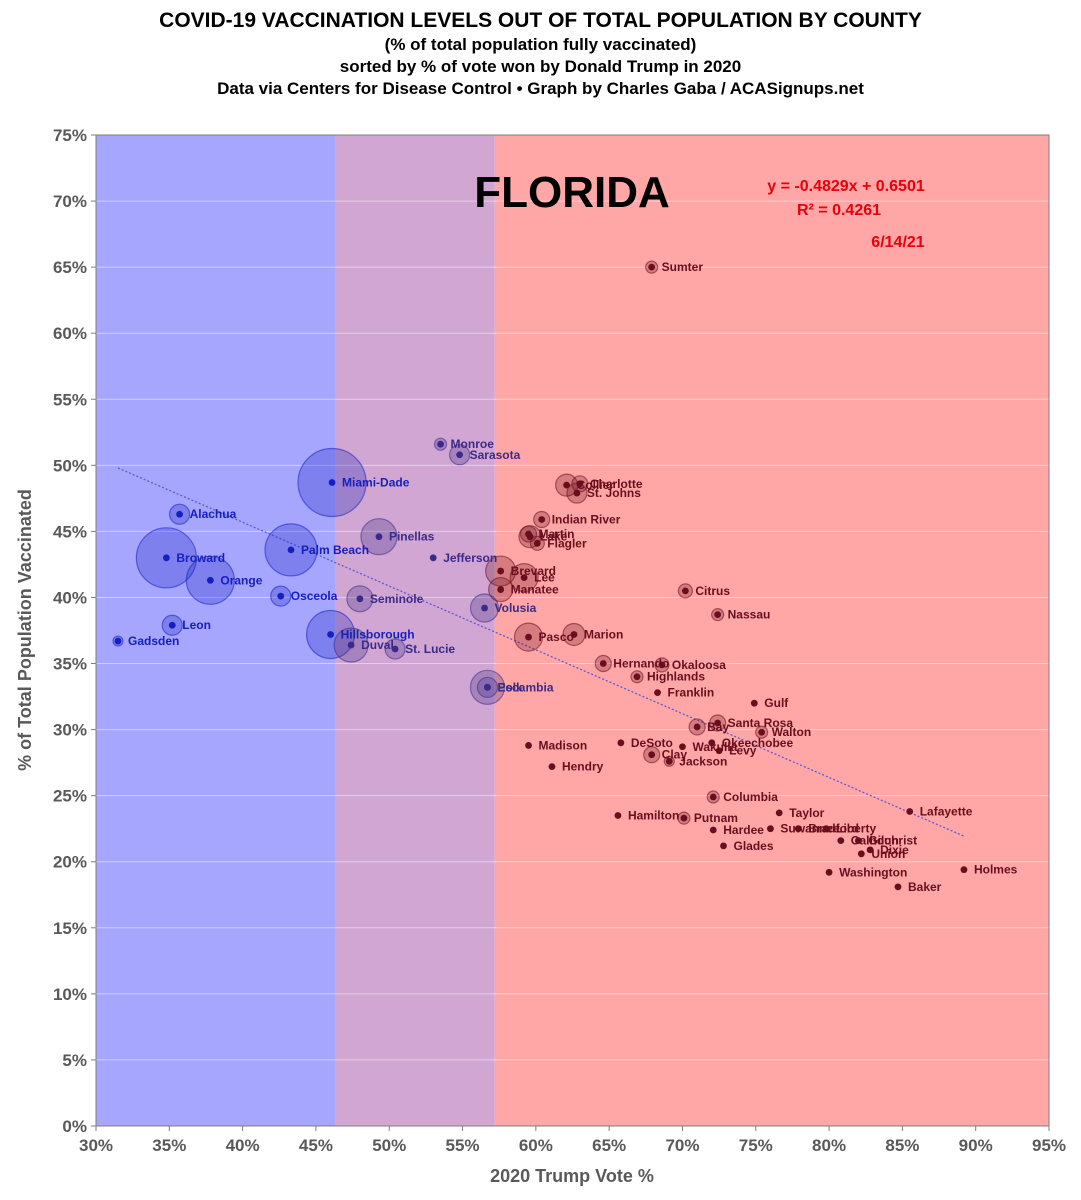  What do you see at coordinates (360, 599) in the screenshot?
I see `point-seminole` at bounding box center [360, 599].